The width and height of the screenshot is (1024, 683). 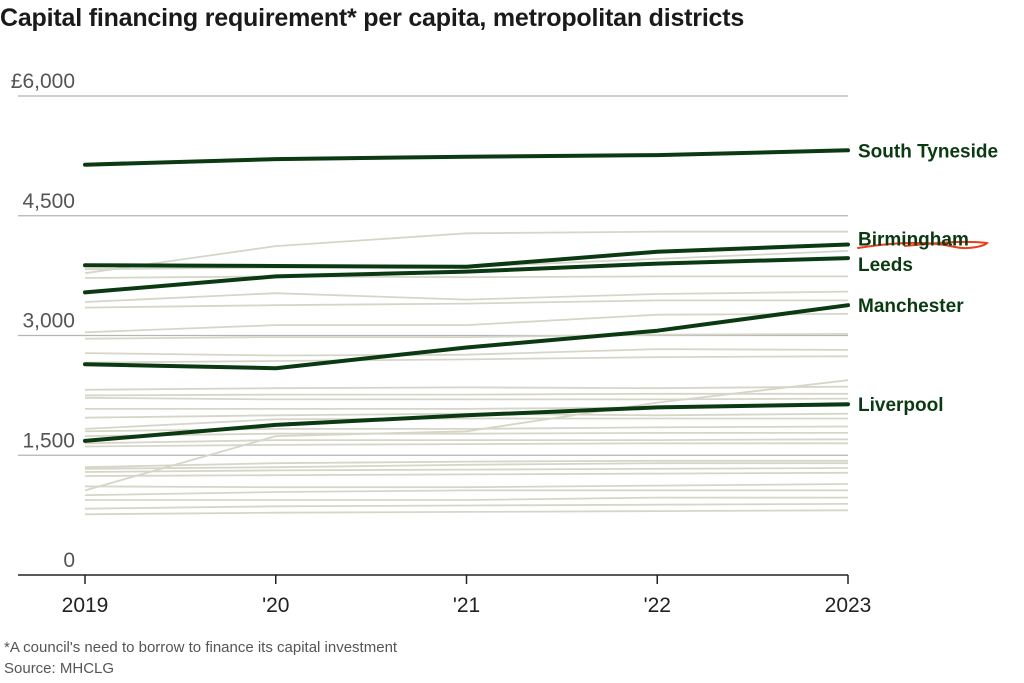 I want to click on y-tick-label: 1,500, so click(x=48, y=440).